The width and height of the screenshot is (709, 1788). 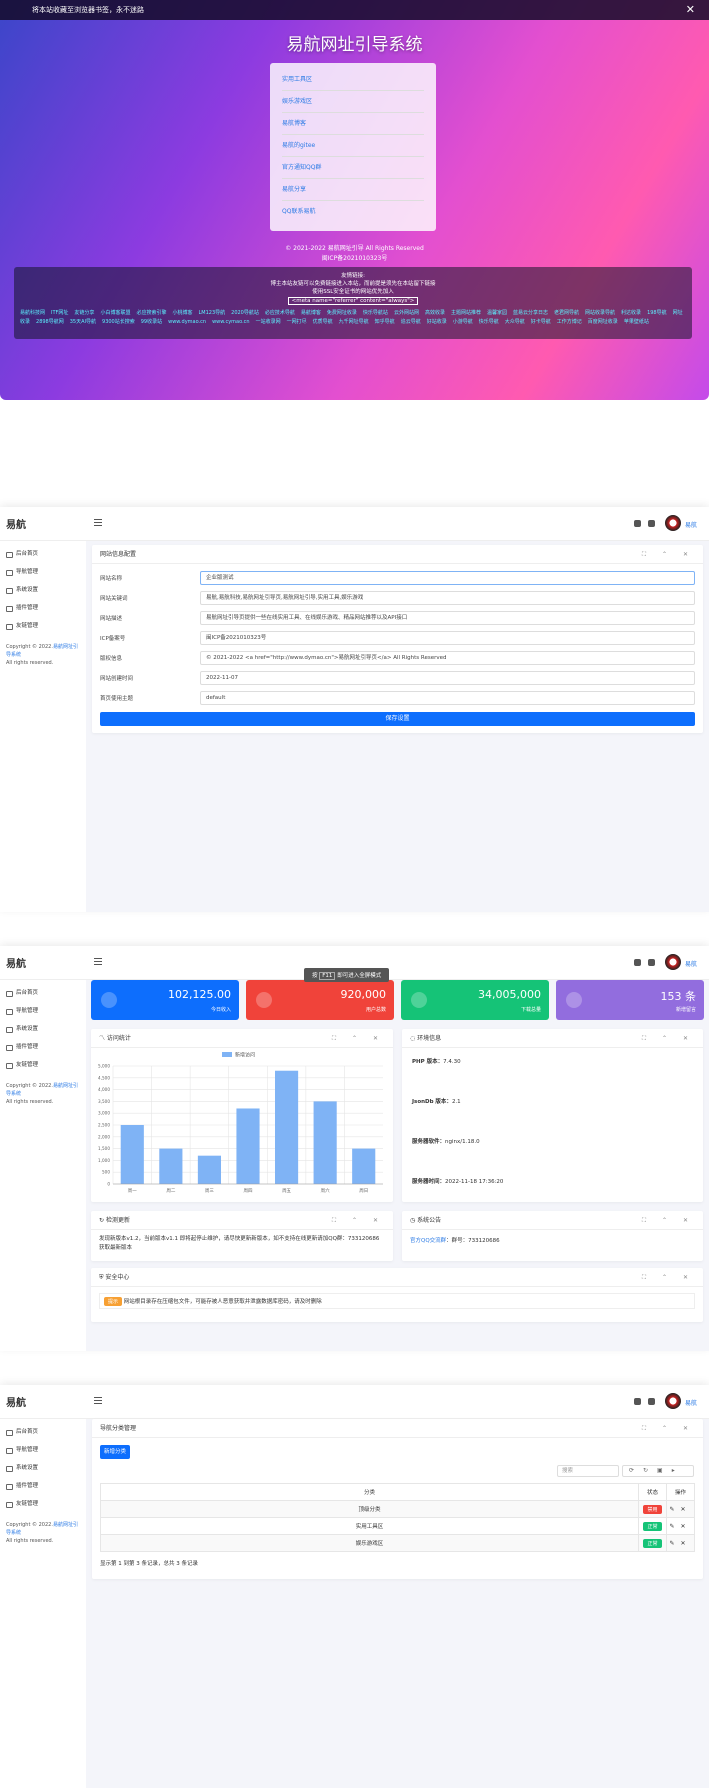 What do you see at coordinates (117, 679) in the screenshot?
I see `field-label: 网站创建时间` at bounding box center [117, 679].